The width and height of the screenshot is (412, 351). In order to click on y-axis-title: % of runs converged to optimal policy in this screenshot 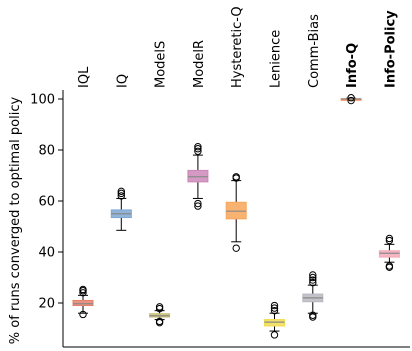, I will do `click(15, 220)`.